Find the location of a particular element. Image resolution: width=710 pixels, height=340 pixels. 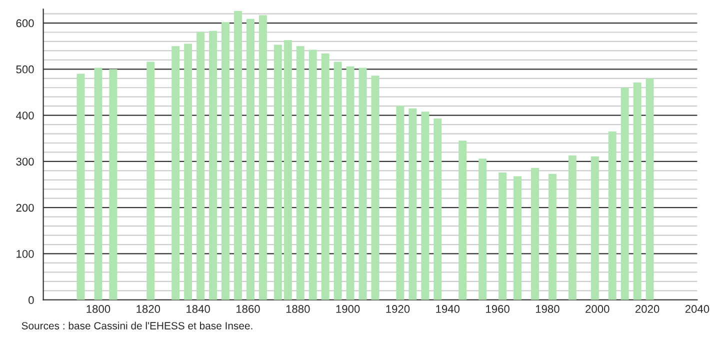

x-tick-label: 1860 is located at coordinates (248, 309).